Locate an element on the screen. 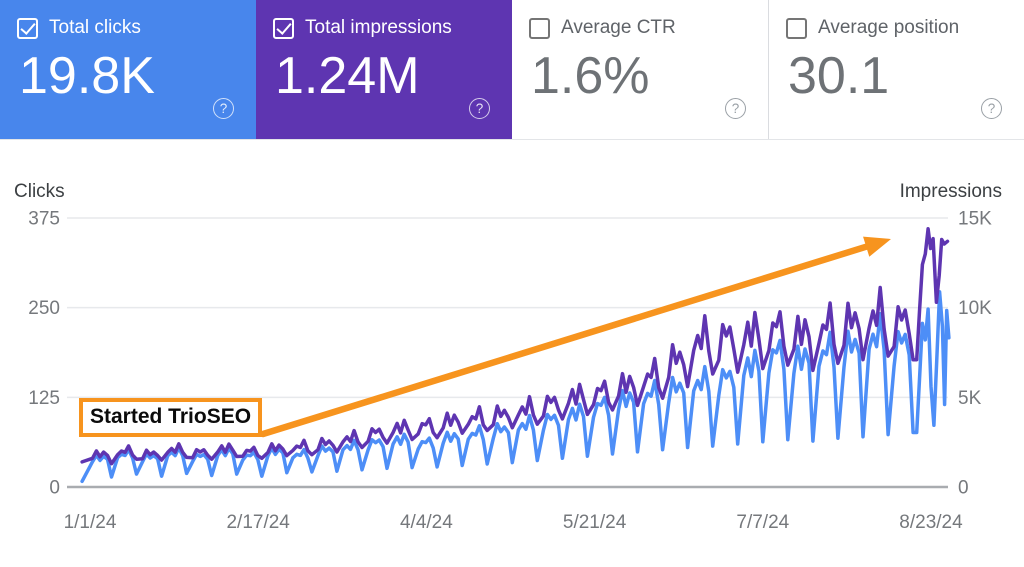 The height and width of the screenshot is (567, 1024). right-axis-title: Impressions is located at coordinates (950, 191).